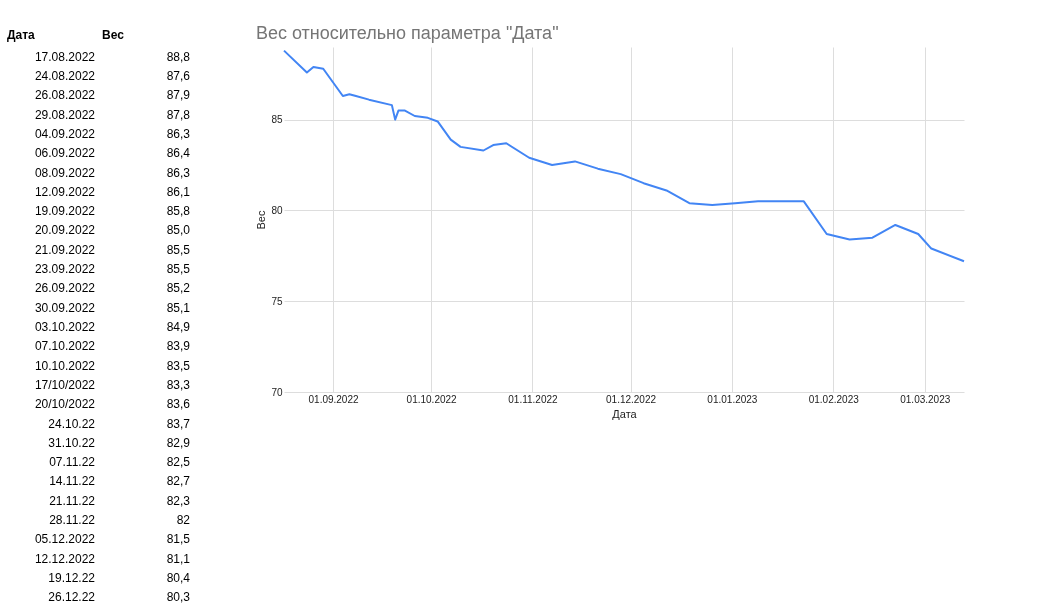  Describe the element at coordinates (178, 442) in the screenshot. I see `text: 82,9` at that location.